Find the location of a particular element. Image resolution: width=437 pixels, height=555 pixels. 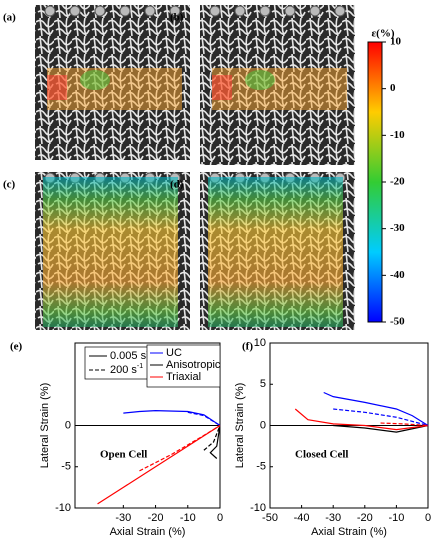

chart-label: (f) is located at coordinates (247, 347).